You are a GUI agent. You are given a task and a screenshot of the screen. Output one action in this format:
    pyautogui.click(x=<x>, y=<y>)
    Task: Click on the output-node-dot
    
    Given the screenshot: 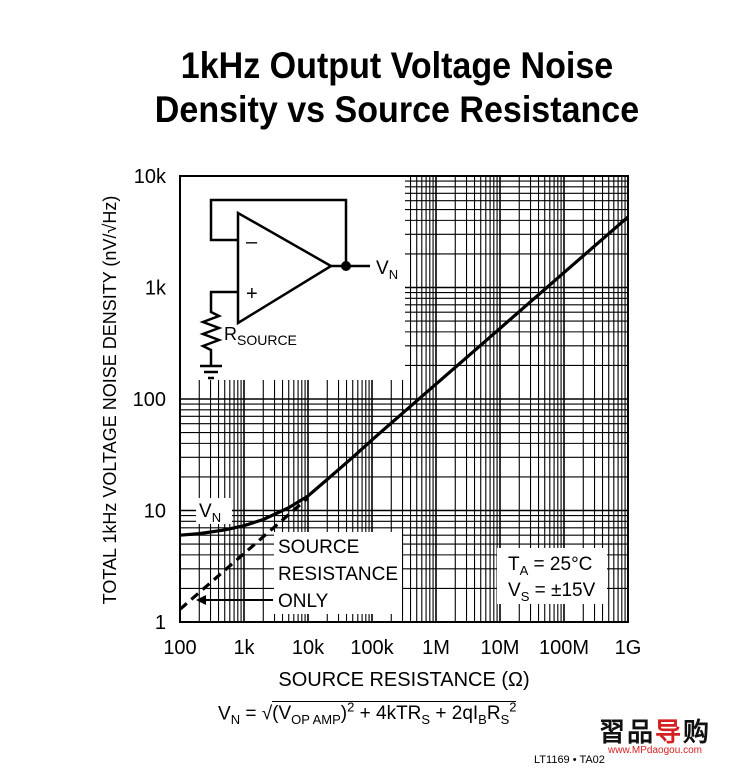 What is the action you would take?
    pyautogui.click(x=346, y=266)
    